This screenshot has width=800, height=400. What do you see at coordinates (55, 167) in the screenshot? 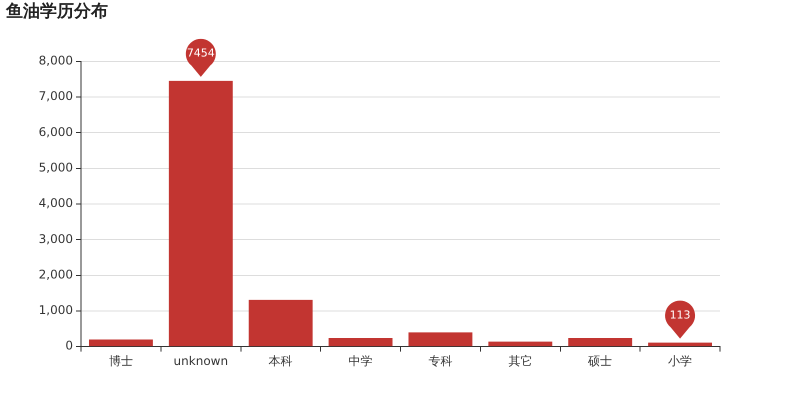
I see `y-tick-label: 5,000` at bounding box center [55, 167].